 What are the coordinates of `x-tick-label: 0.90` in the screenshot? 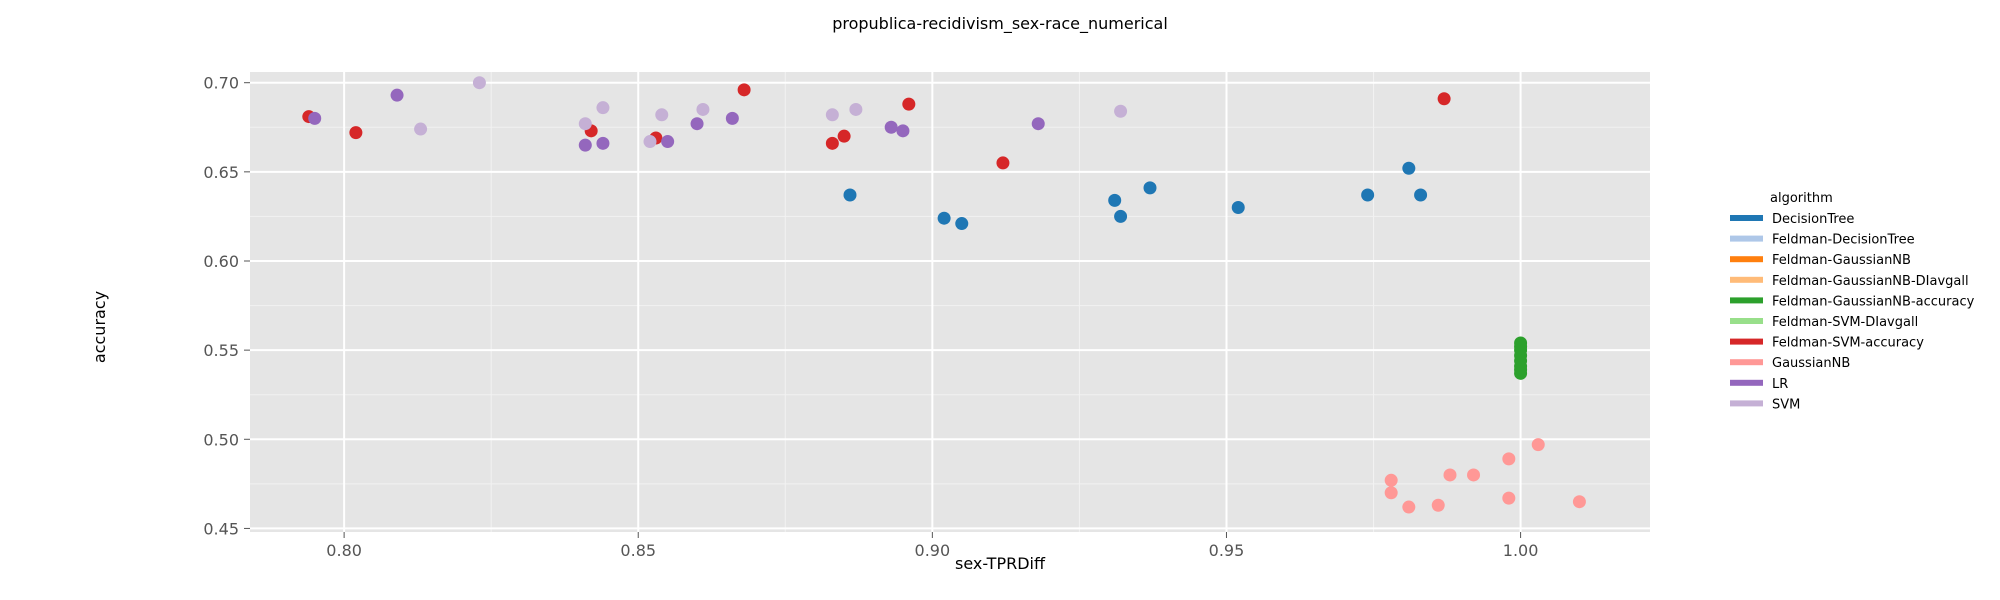 It's located at (933, 550).